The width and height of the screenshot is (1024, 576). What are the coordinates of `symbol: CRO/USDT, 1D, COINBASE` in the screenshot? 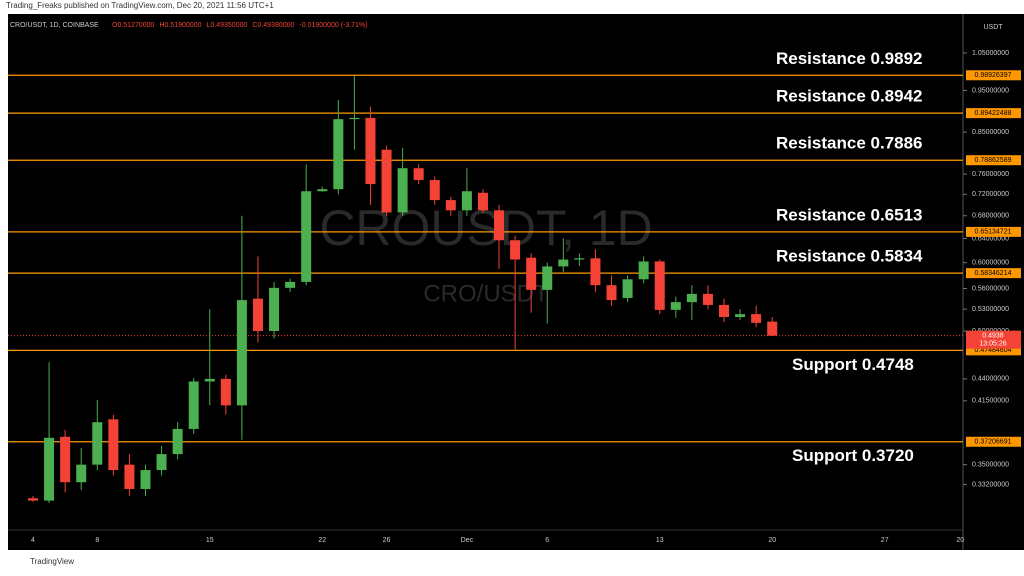 It's located at (54, 25).